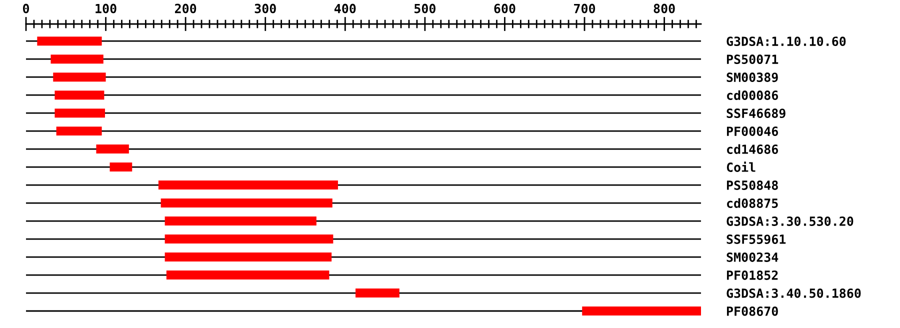  I want to click on y-tick-label: G3DSA:3.40.50.1860, so click(793, 293).